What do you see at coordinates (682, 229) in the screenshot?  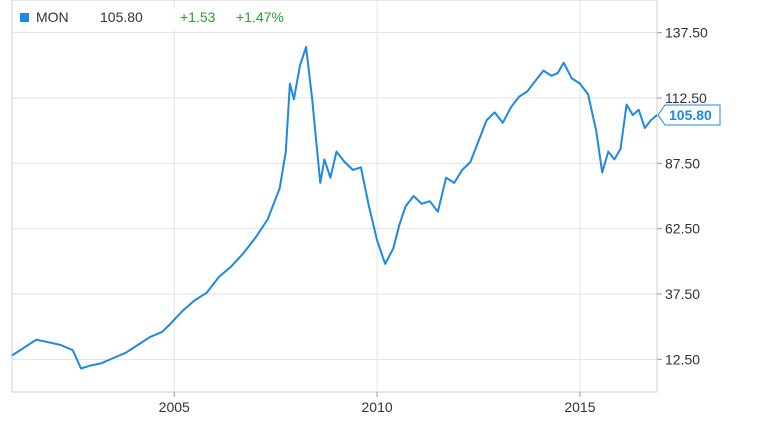 I see `y-tick-label: 62.50` at bounding box center [682, 229].